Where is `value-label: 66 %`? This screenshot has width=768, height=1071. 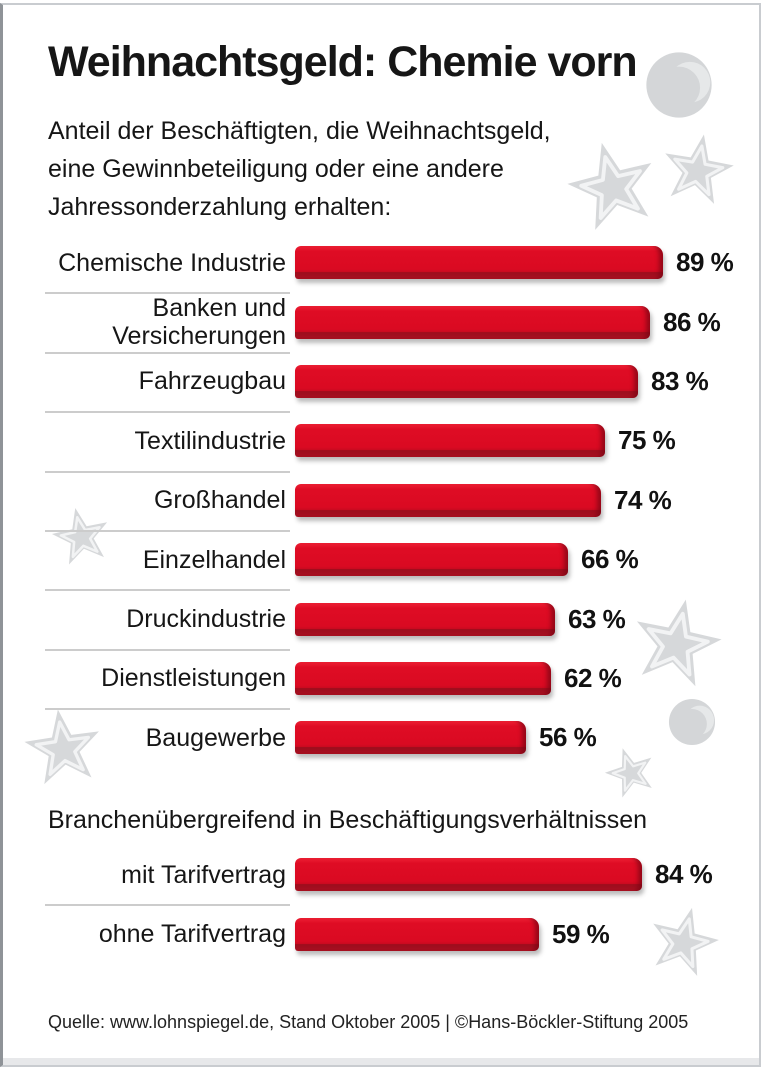
value-label: 66 % is located at coordinates (610, 559).